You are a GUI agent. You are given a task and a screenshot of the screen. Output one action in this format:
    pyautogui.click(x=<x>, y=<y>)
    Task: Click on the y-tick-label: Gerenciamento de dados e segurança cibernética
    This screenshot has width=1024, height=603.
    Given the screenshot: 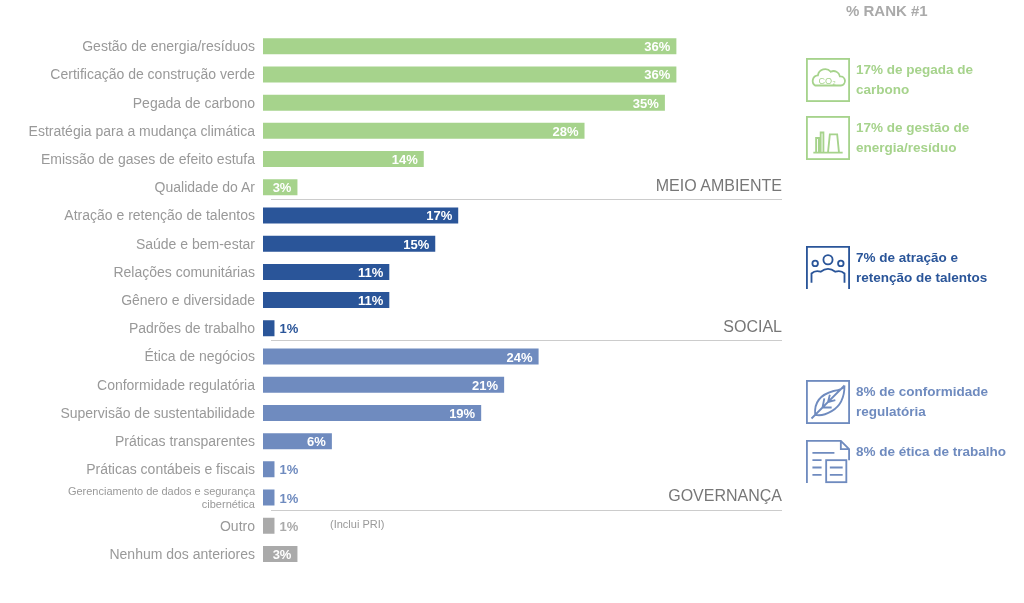 What is the action you would take?
    pyautogui.click(x=161, y=498)
    